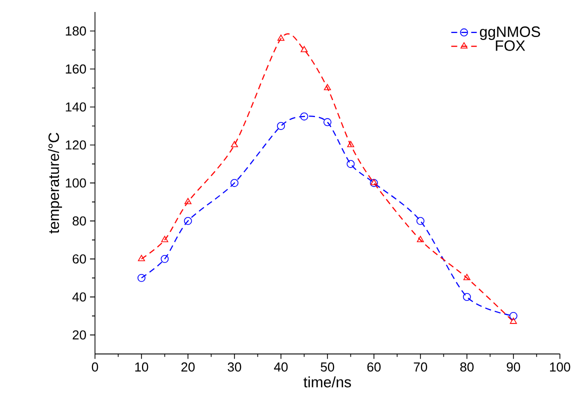  I want to click on y-tick-label: 80, so click(79, 221).